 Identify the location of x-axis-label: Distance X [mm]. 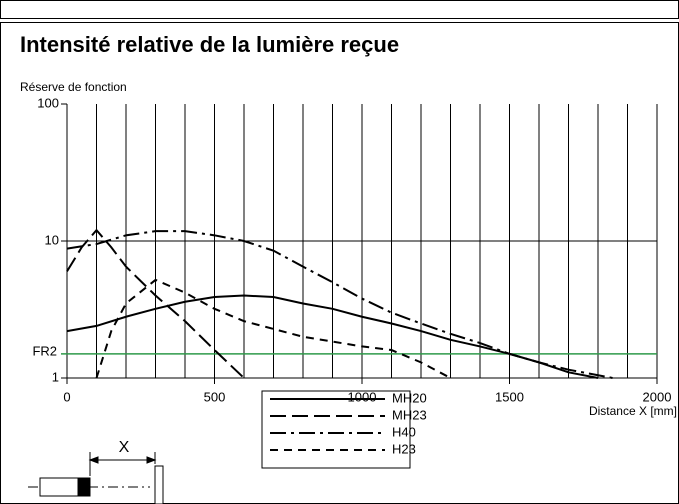
(633, 411).